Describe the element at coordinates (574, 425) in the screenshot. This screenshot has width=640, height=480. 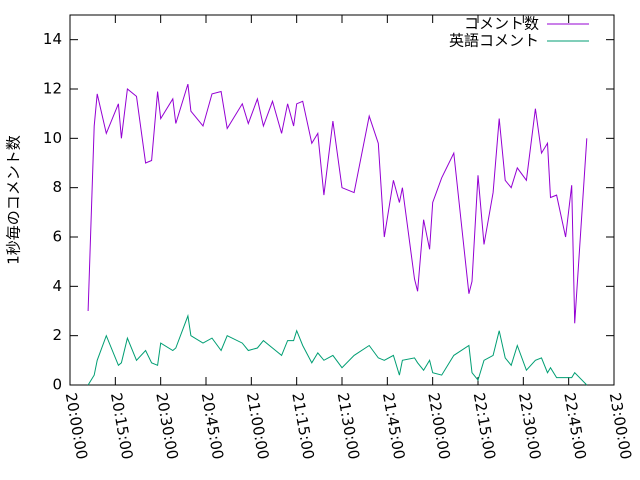
I see `x-tick-label: 22:45:00` at that location.